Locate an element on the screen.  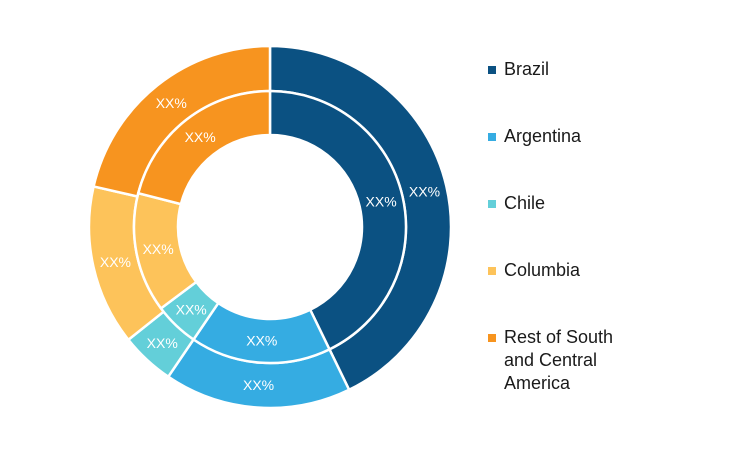
legend-label: Columbia is located at coordinates (542, 270).